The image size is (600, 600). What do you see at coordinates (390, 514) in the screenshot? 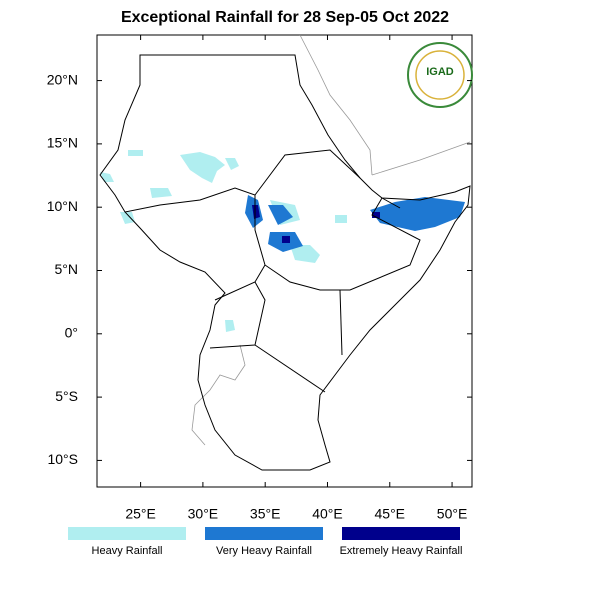
I see `x-tick-label: 45°E` at bounding box center [390, 514].